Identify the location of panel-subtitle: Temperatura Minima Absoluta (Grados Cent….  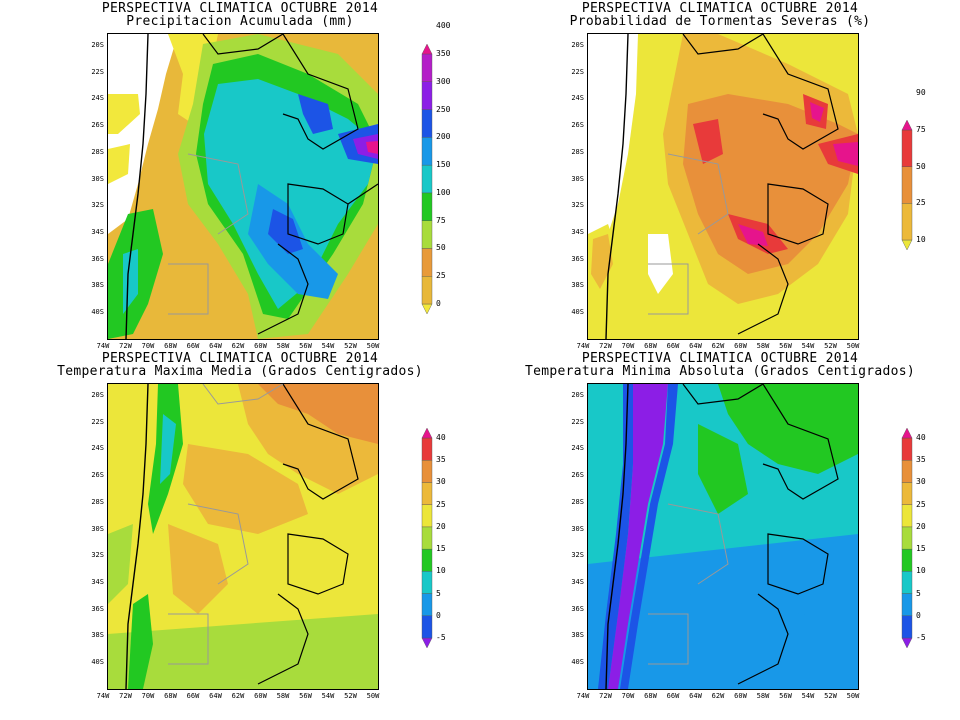
(720, 371).